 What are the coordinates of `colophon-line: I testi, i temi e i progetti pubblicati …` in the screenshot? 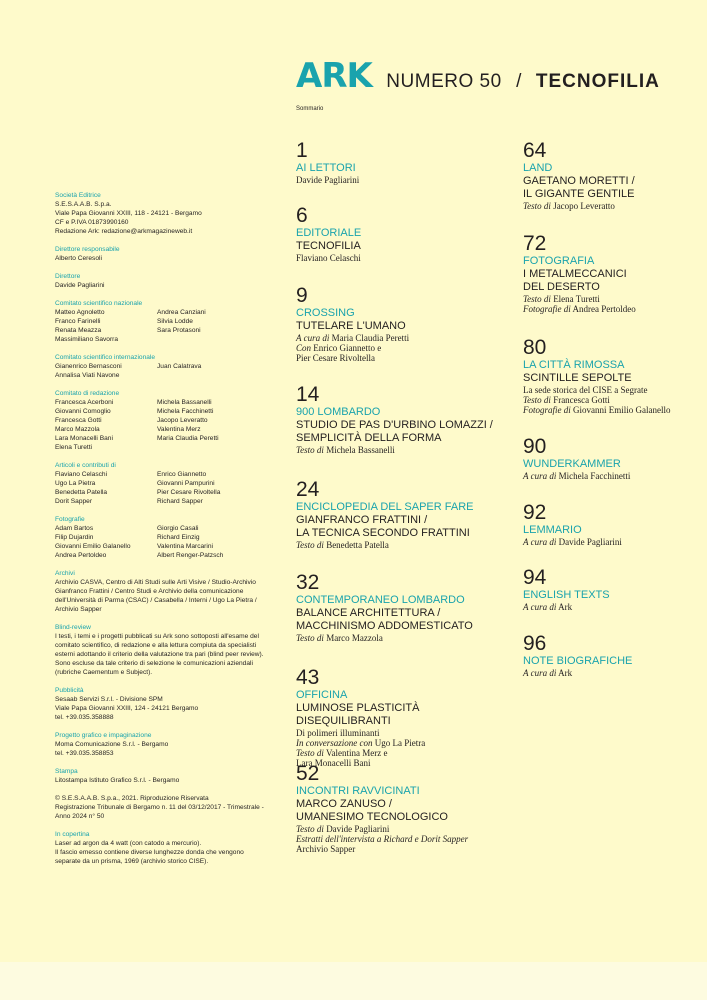 It's located at (159, 654).